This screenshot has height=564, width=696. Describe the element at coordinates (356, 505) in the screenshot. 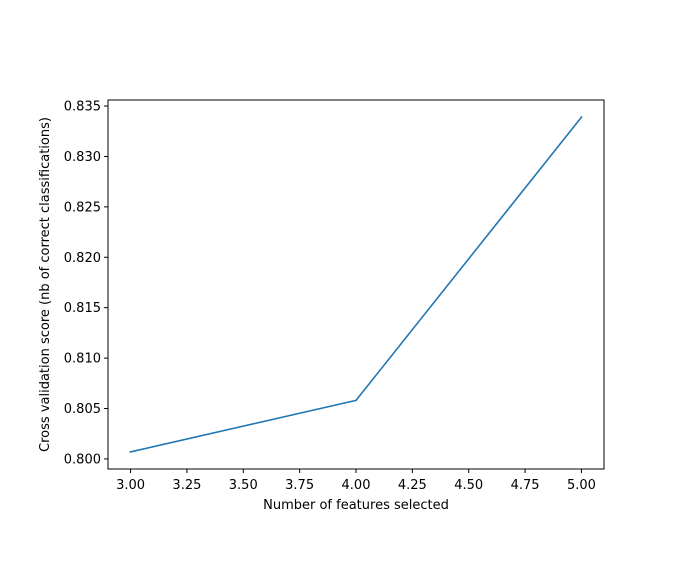

I see `x-axis-label: Number of features selected` at that location.